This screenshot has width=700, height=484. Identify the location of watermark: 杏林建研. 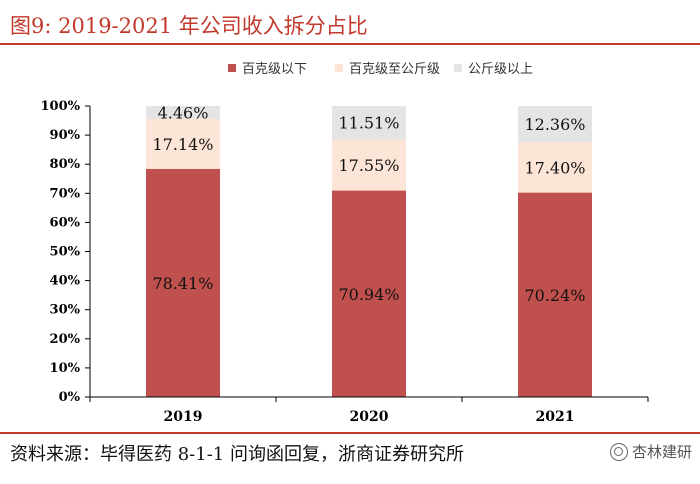
(650, 451).